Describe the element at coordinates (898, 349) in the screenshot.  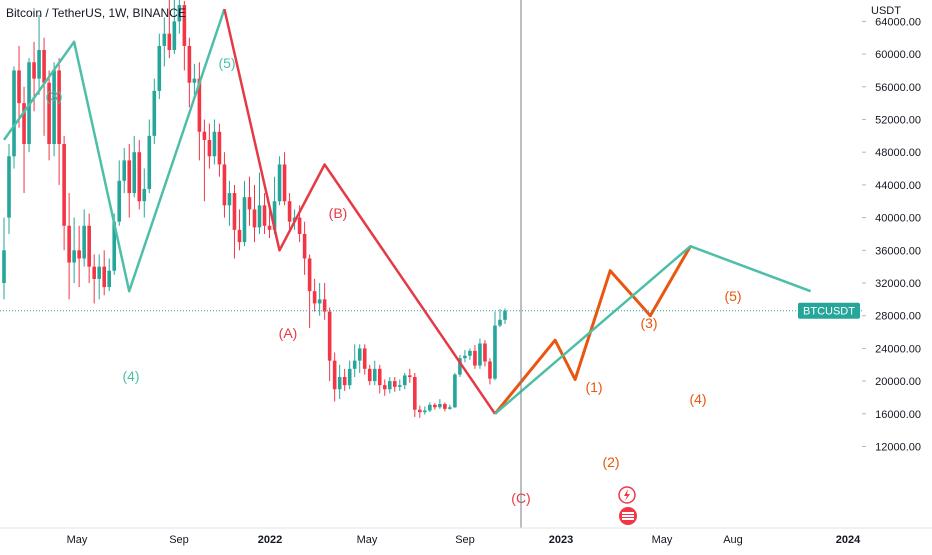
I see `price-tick-label: 24000.00` at that location.